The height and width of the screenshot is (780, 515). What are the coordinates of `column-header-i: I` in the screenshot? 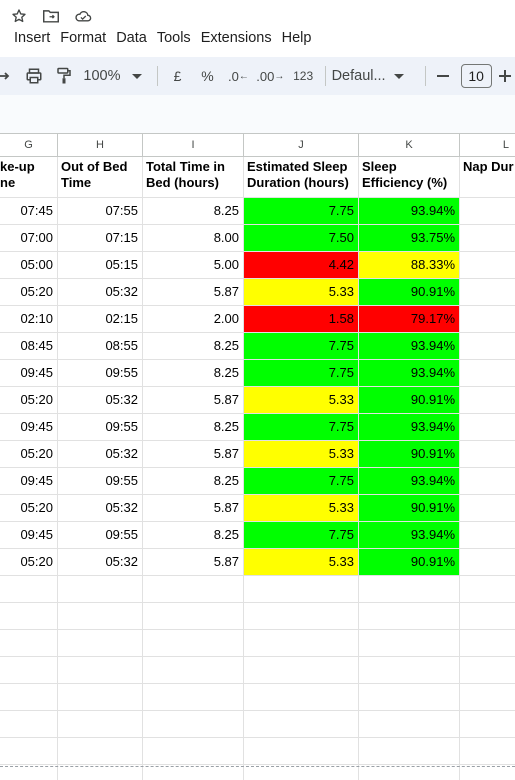 It's located at (193, 145).